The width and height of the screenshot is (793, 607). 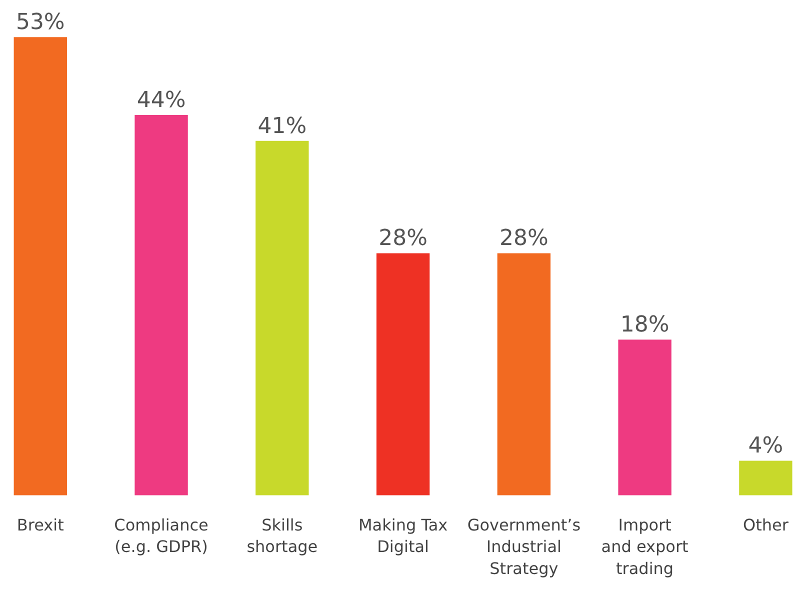 What do you see at coordinates (40, 524) in the screenshot?
I see `x-tick-label: Brexit` at bounding box center [40, 524].